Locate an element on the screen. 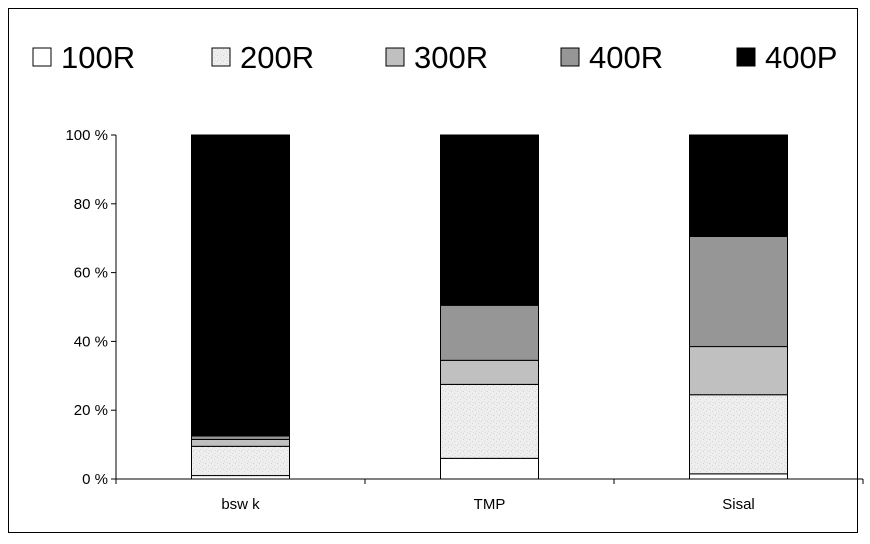 This screenshot has height=544, width=870. legend: 100R 200R 300R 400R 400P is located at coordinates (434, 57).